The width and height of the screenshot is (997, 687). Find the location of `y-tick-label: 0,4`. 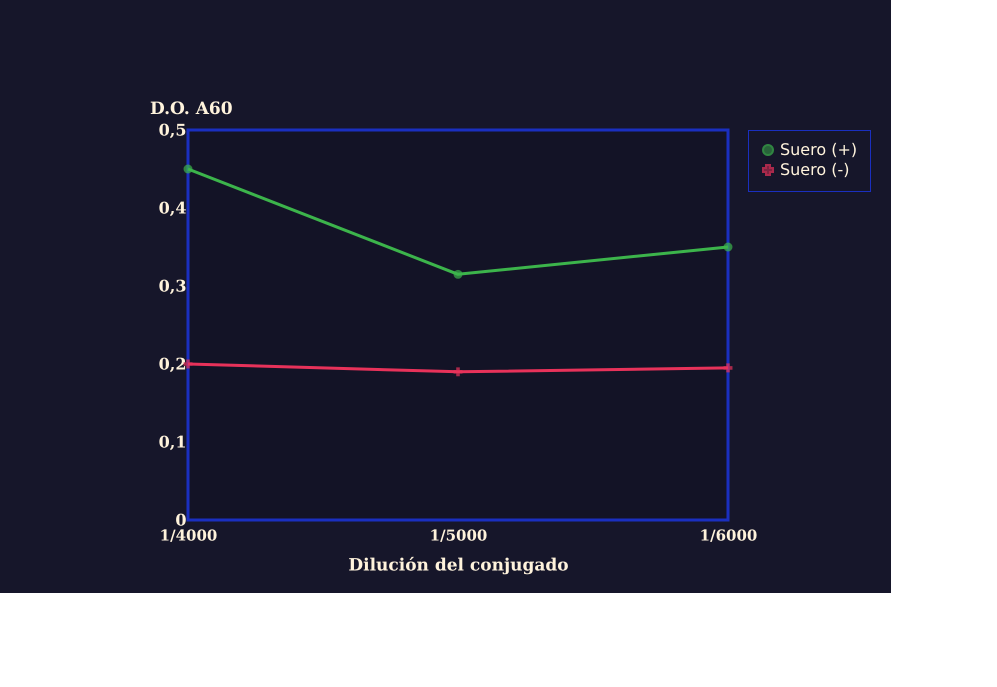

y-tick-label: 0,4 is located at coordinates (172, 208).